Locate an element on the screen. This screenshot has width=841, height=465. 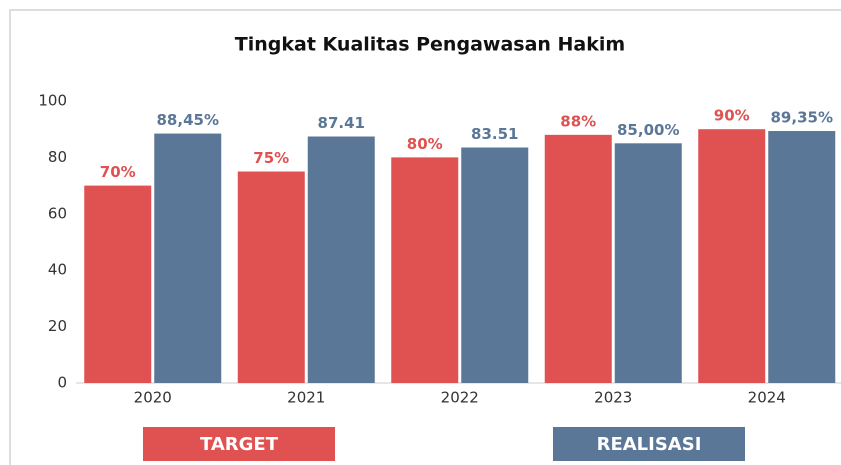
y-tick-label: 60 is located at coordinates (57, 213).